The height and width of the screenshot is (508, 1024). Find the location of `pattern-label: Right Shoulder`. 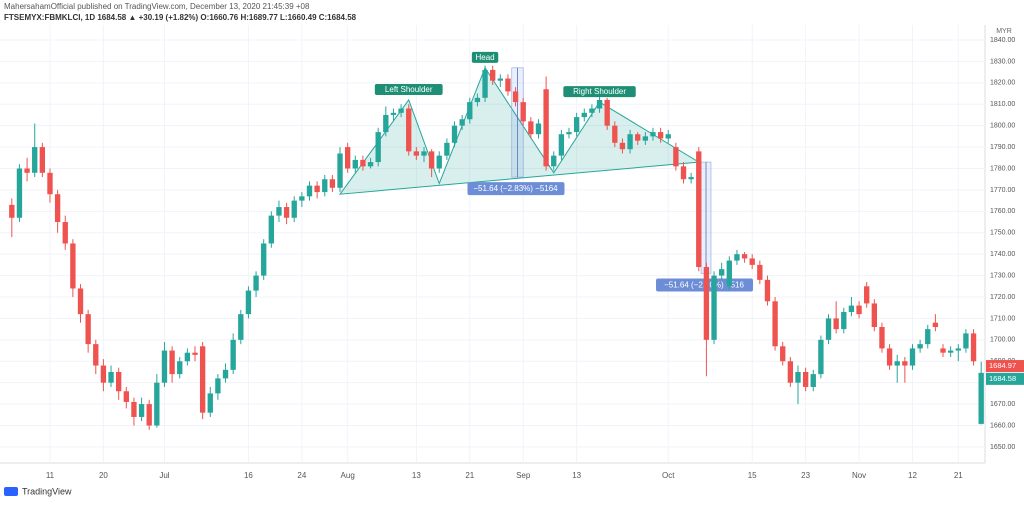

pattern-label: Right Shoulder is located at coordinates (599, 91).